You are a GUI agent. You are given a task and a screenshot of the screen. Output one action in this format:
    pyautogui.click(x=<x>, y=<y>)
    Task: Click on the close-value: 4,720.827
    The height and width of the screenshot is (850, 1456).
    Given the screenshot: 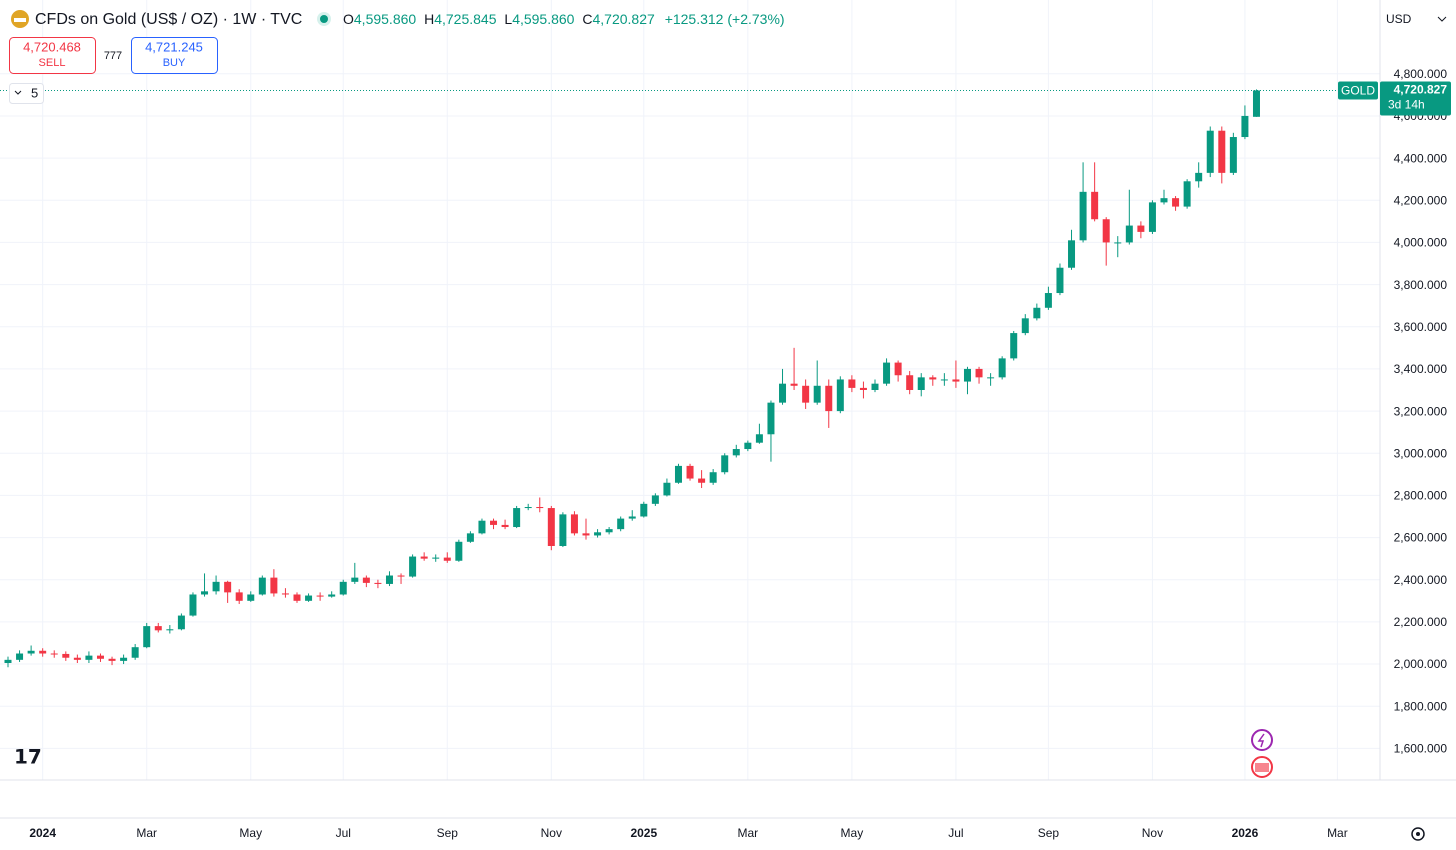 What is the action you would take?
    pyautogui.click(x=624, y=19)
    